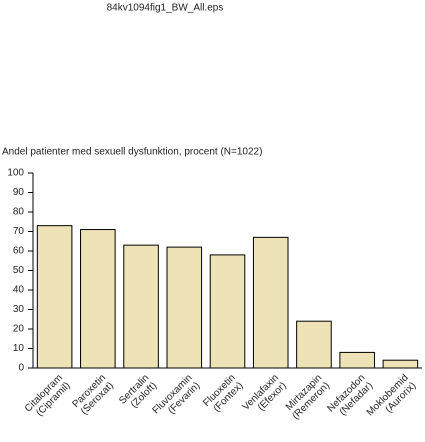 The height and width of the screenshot is (442, 425). Describe the element at coordinates (19, 290) in the screenshot. I see `y-tick-label: 40` at that location.